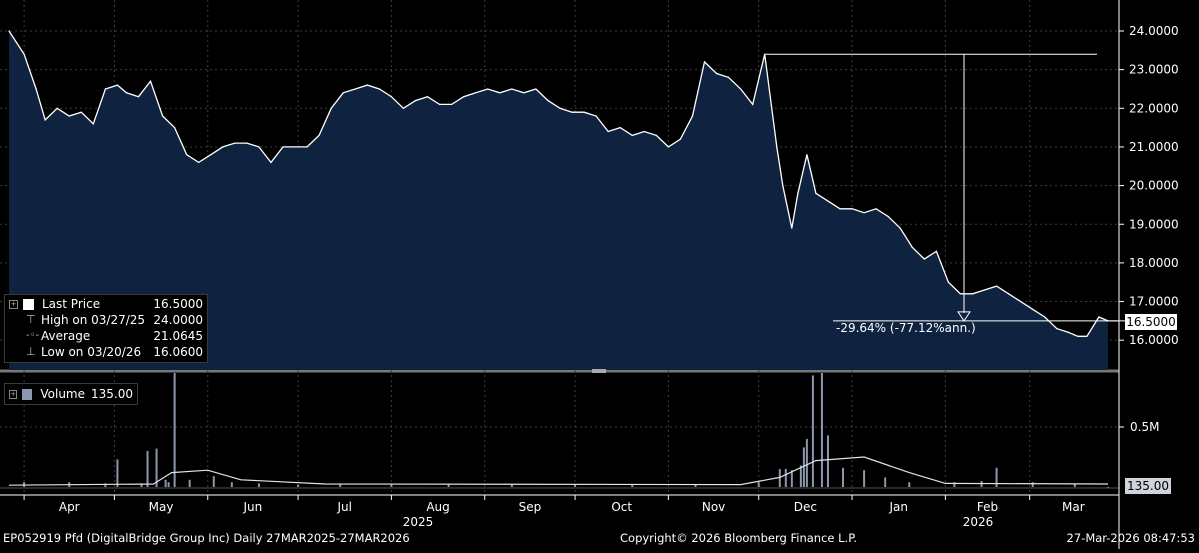  Describe the element at coordinates (1154, 31) in the screenshot. I see `y-tick-label: 24.0000` at that location.